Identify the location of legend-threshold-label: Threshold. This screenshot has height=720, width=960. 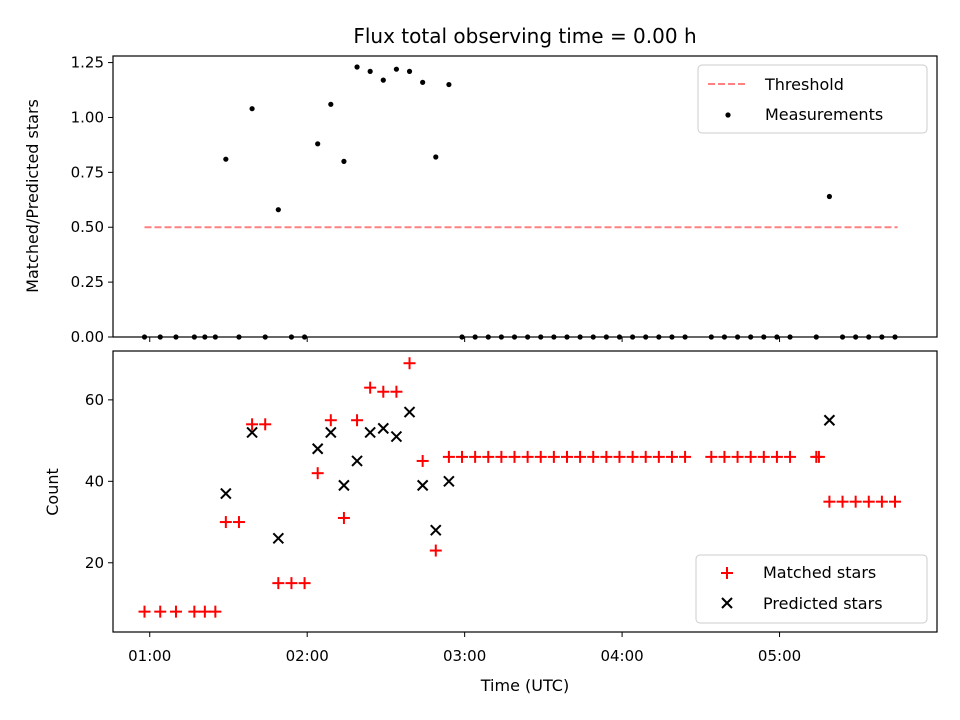
(804, 84).